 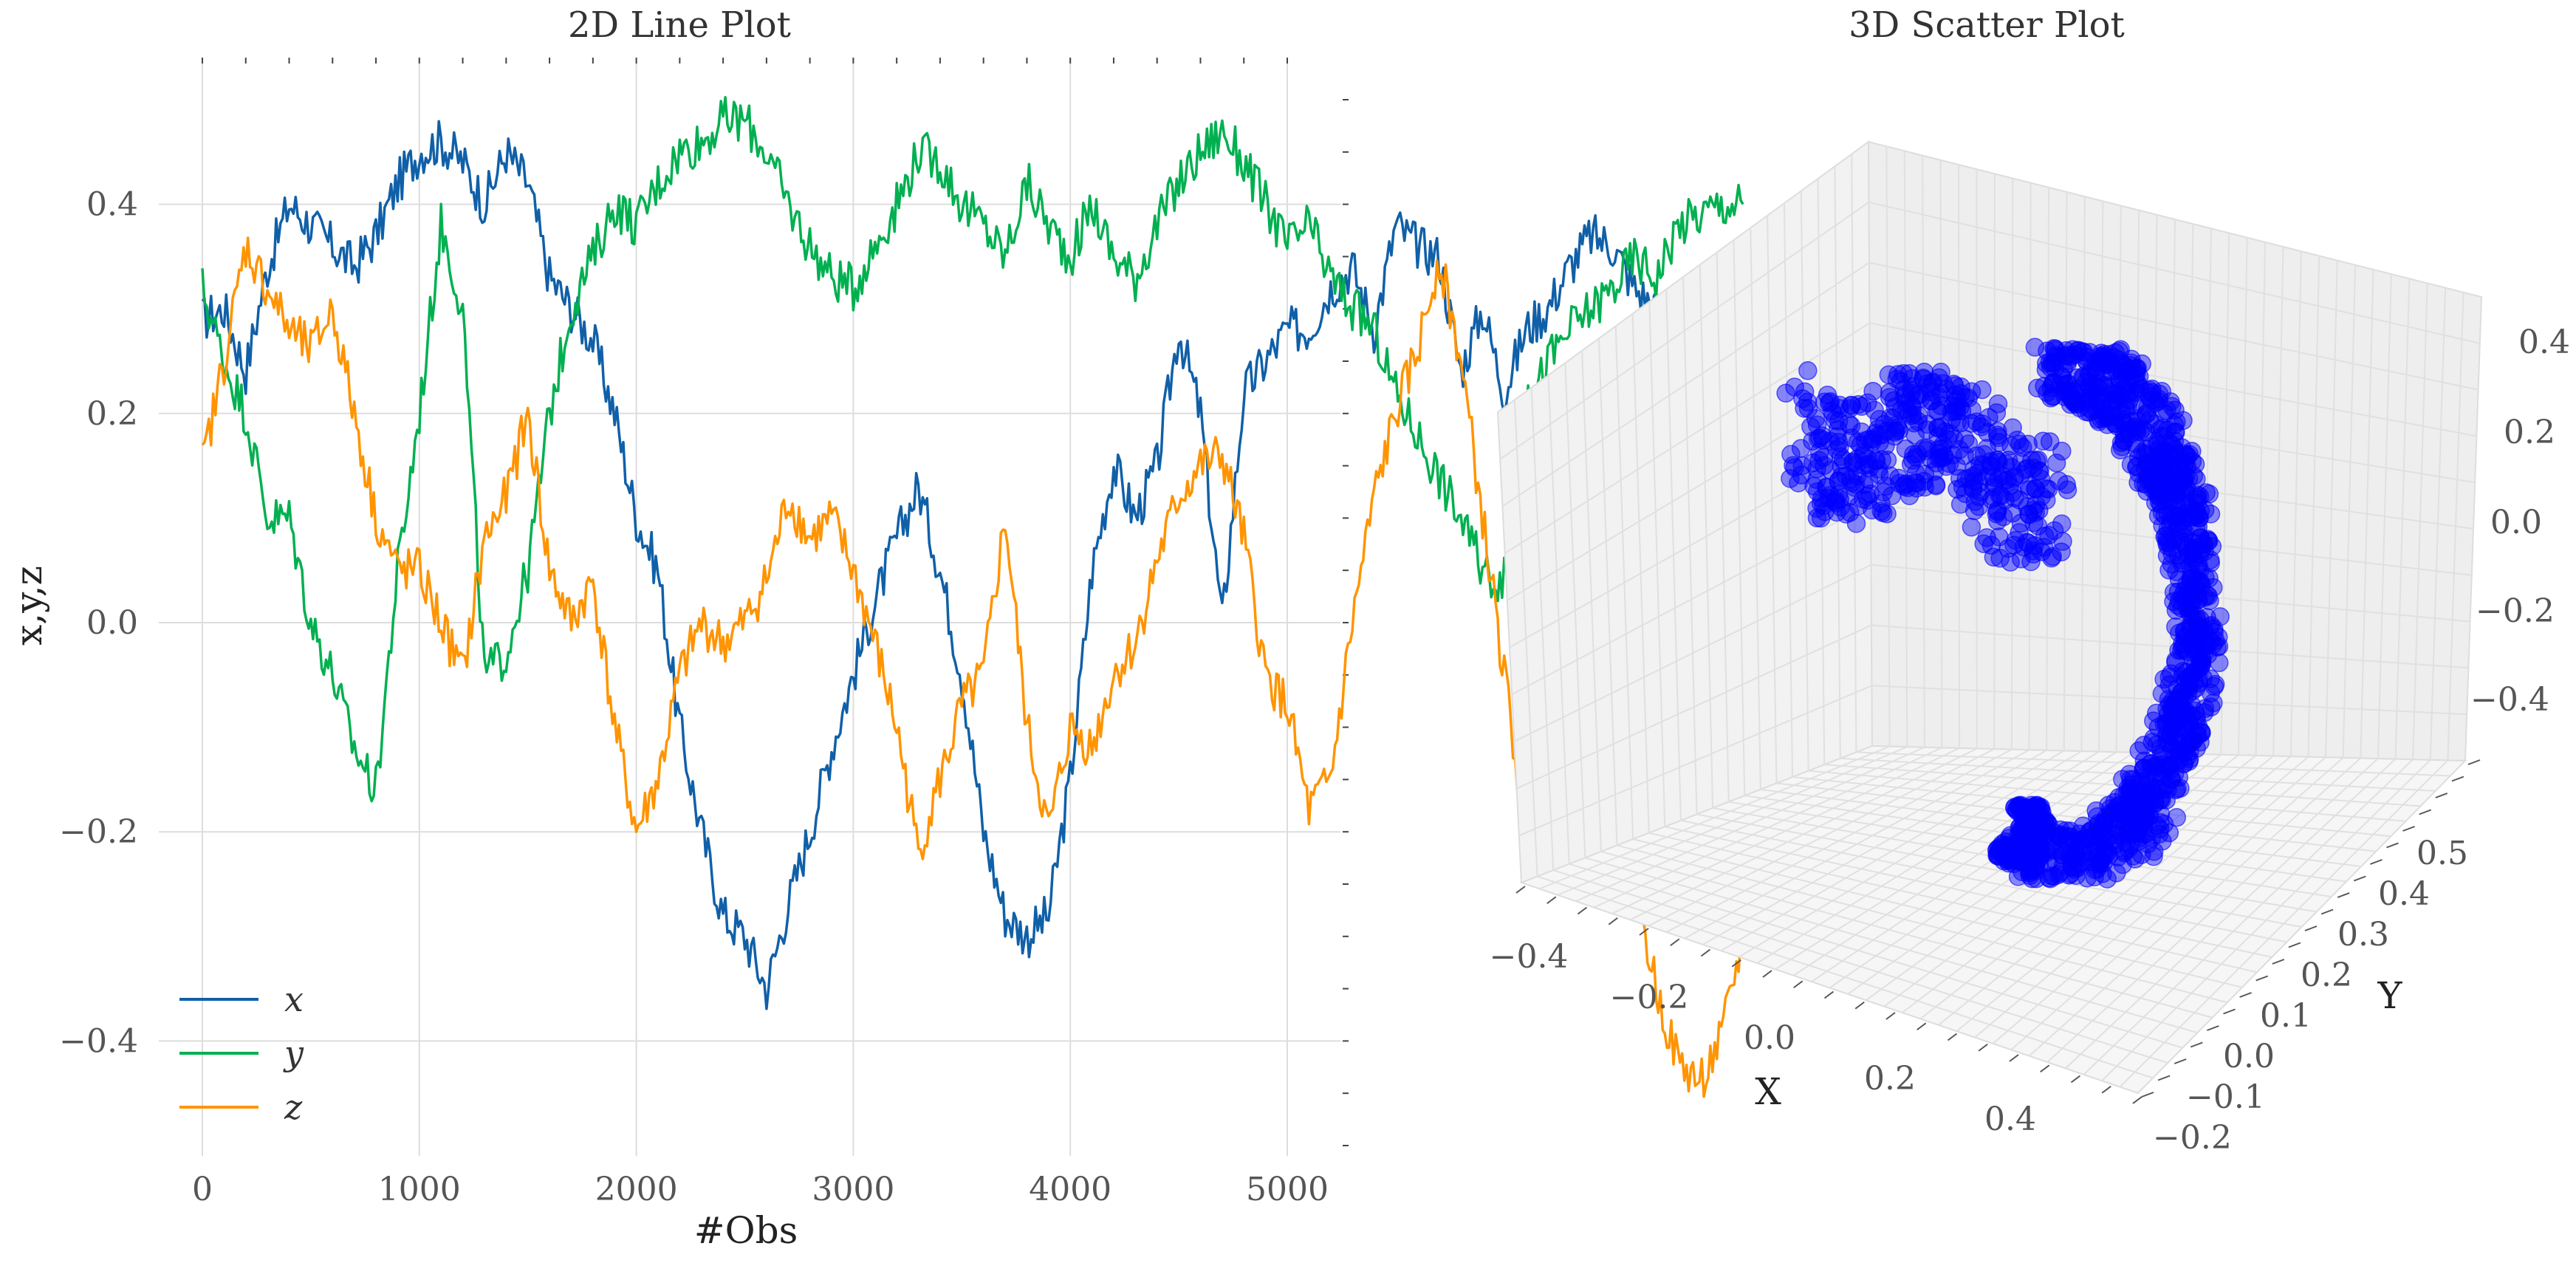 I want to click on y-tick-label: 0.4, so click(x=112, y=205).